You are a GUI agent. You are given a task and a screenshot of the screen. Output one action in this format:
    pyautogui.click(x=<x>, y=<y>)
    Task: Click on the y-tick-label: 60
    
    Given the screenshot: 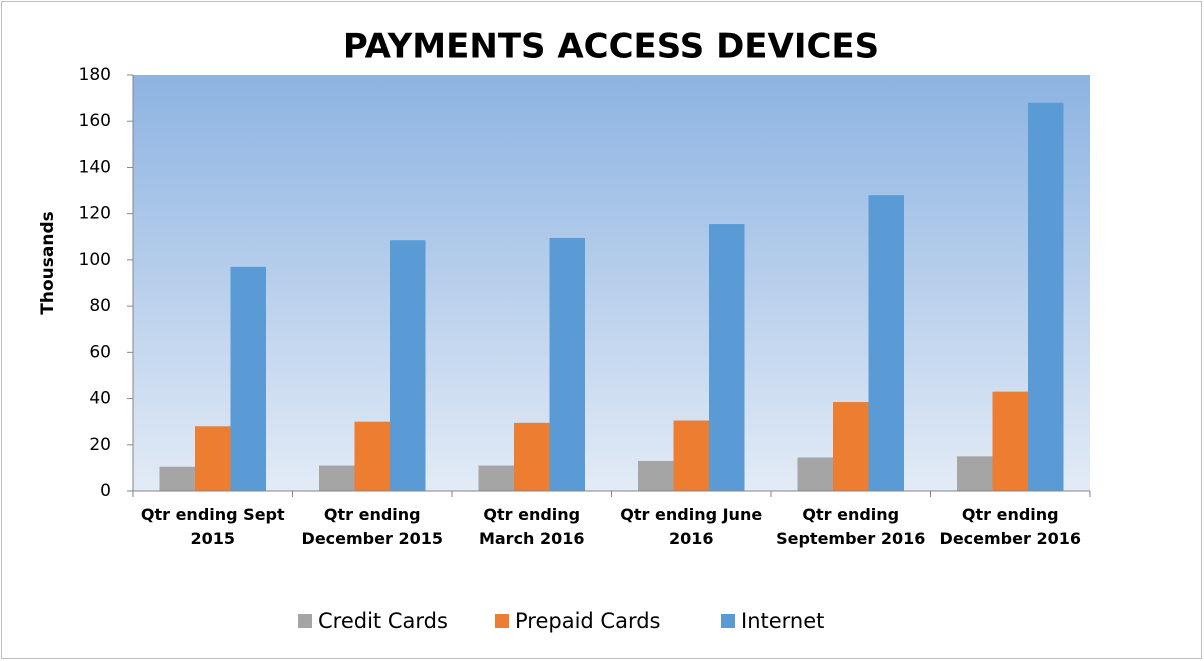 What is the action you would take?
    pyautogui.click(x=100, y=352)
    